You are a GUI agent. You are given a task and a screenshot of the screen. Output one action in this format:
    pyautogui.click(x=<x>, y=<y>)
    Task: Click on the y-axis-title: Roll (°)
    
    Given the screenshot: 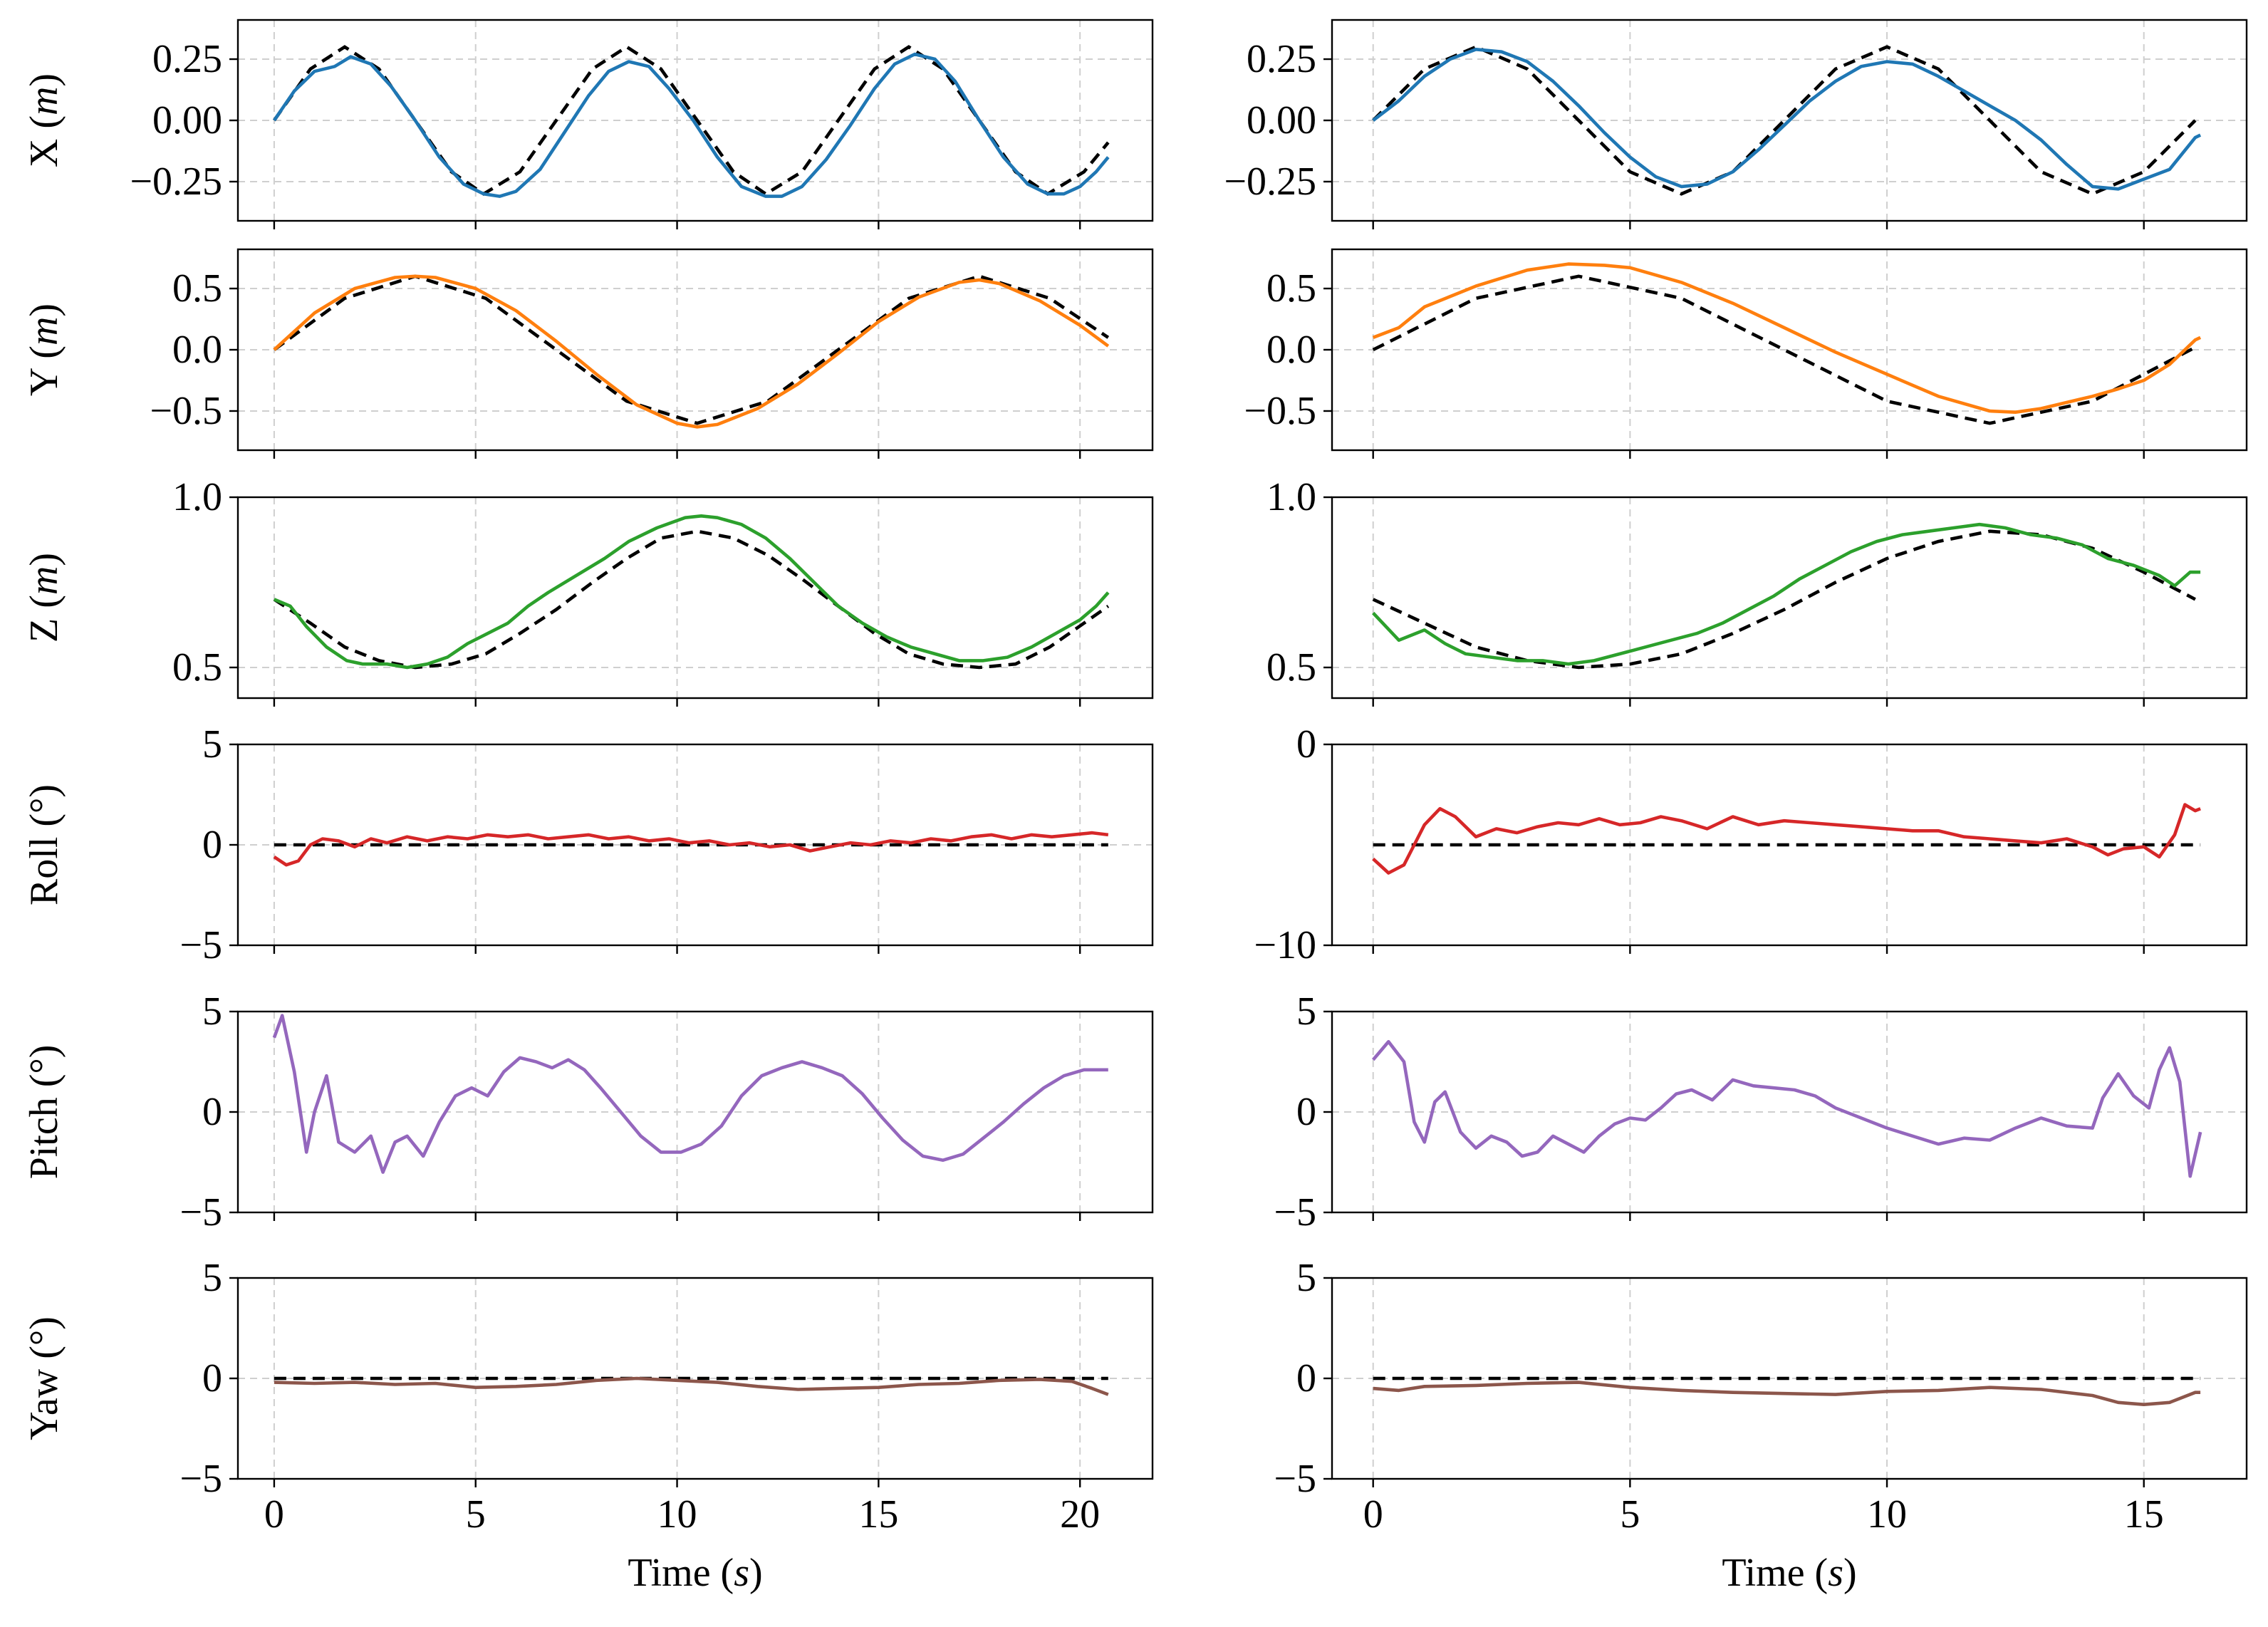 What is the action you would take?
    pyautogui.click(x=44, y=844)
    